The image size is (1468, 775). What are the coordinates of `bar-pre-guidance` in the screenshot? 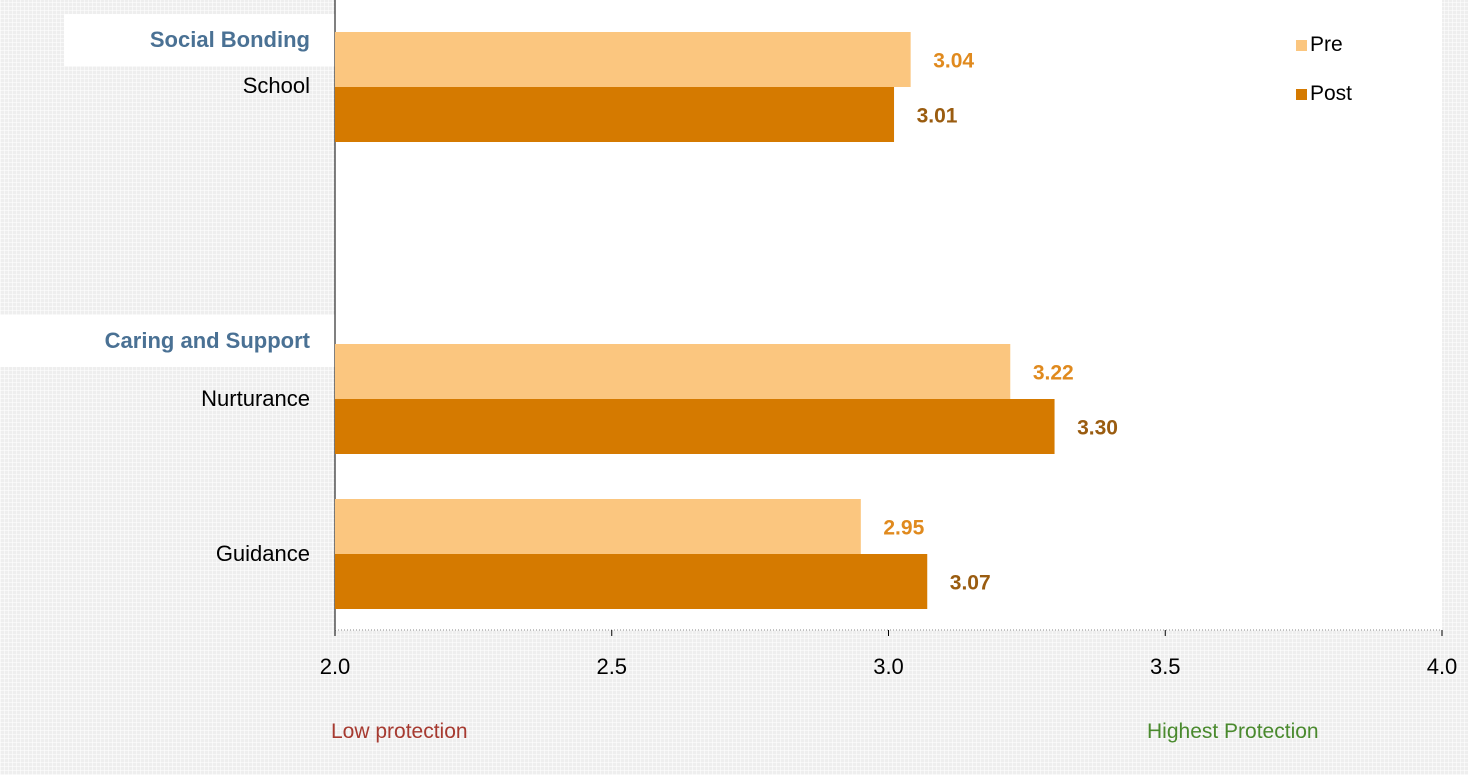 It's located at (598, 526).